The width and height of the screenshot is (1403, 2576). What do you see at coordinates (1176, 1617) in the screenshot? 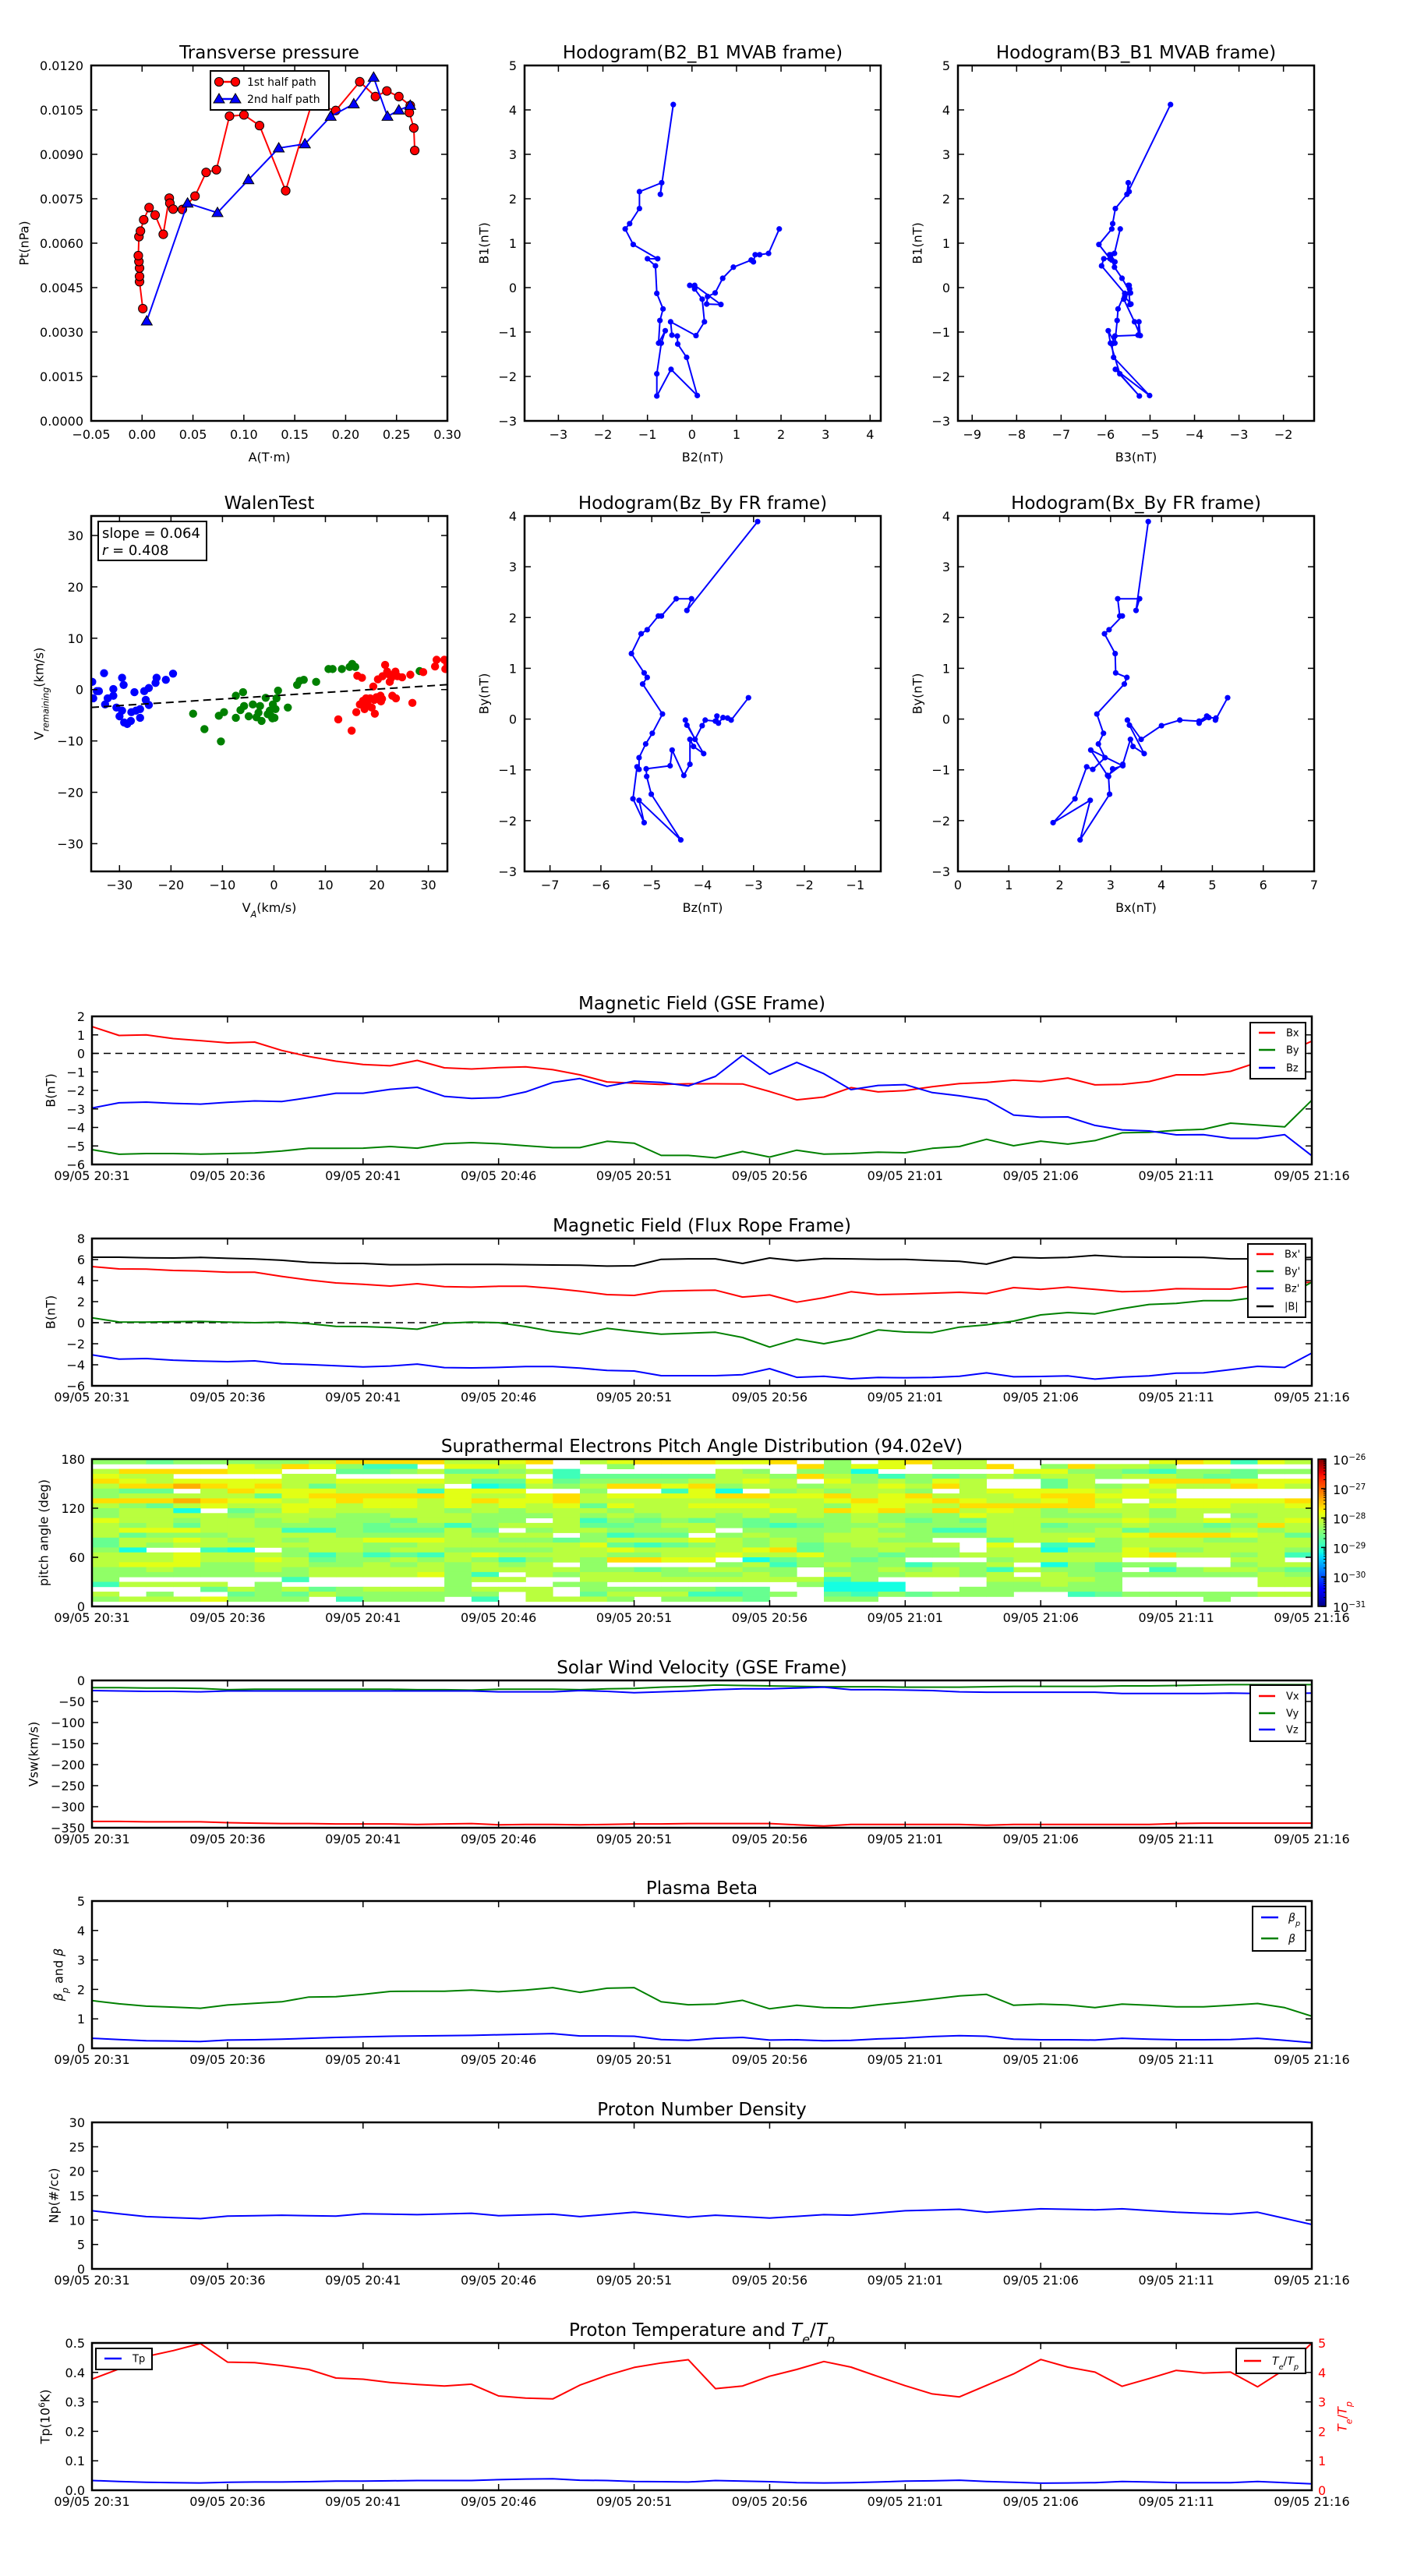
I see `x-tick-label: 09/05 21:11` at bounding box center [1176, 1617].